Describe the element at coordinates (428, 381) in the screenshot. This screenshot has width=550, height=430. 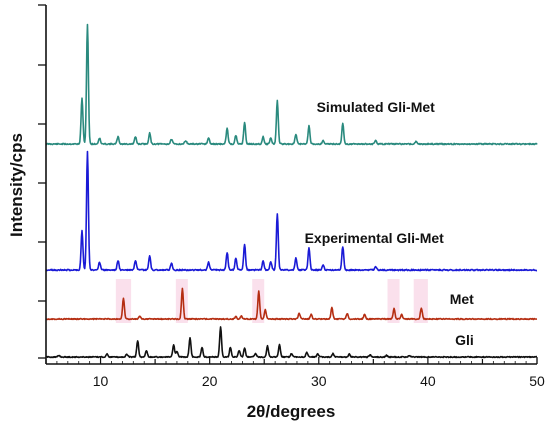
I see `x-tick-label-40: 40` at that location.